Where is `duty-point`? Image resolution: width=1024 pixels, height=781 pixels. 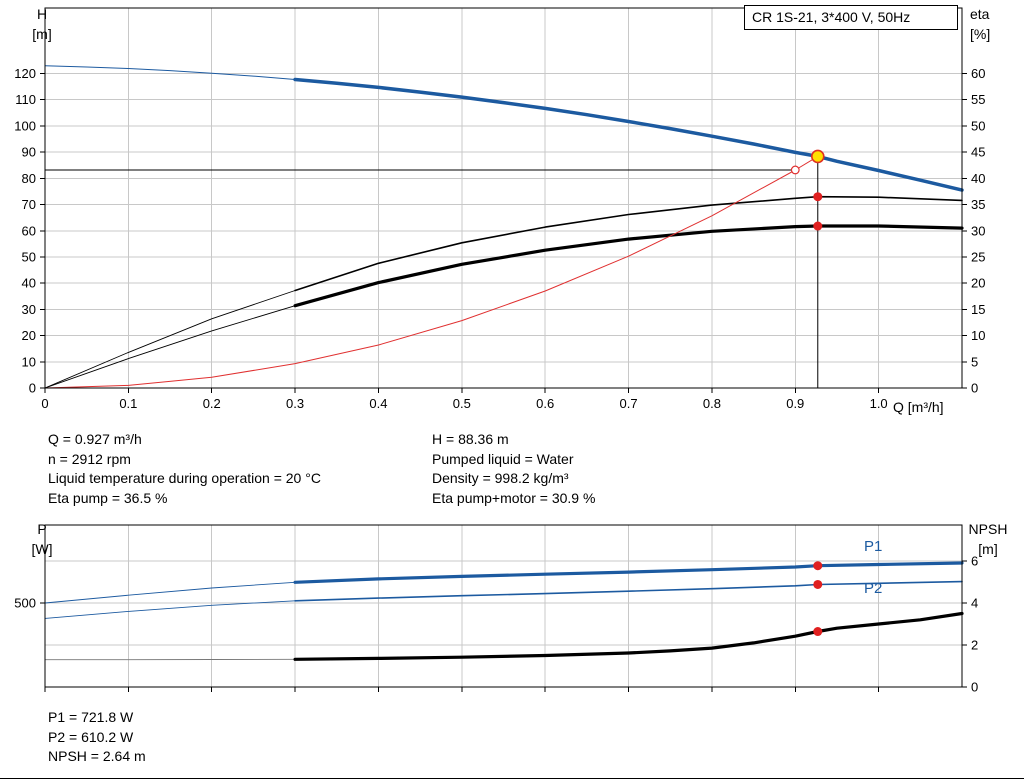 duty-point is located at coordinates (817, 156).